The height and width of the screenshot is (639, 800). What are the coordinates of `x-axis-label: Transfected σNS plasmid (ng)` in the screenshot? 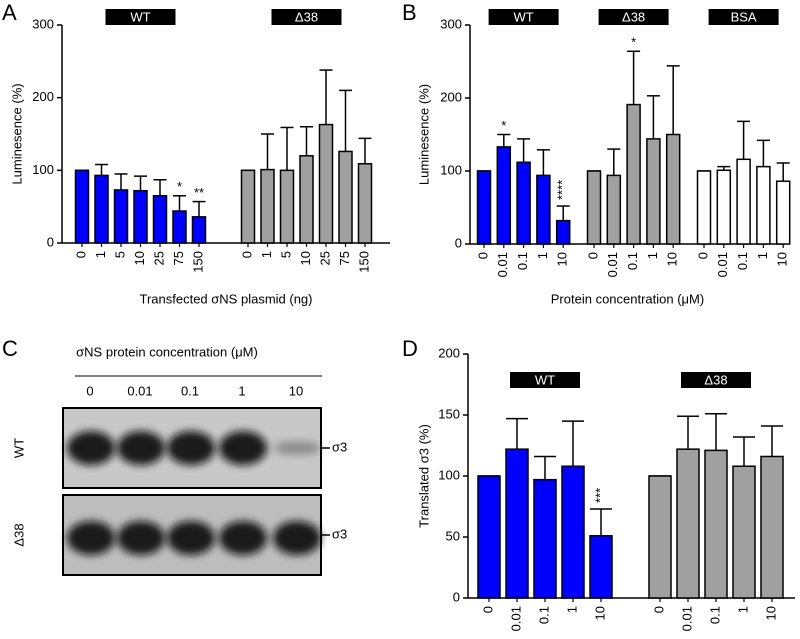 It's located at (226, 298).